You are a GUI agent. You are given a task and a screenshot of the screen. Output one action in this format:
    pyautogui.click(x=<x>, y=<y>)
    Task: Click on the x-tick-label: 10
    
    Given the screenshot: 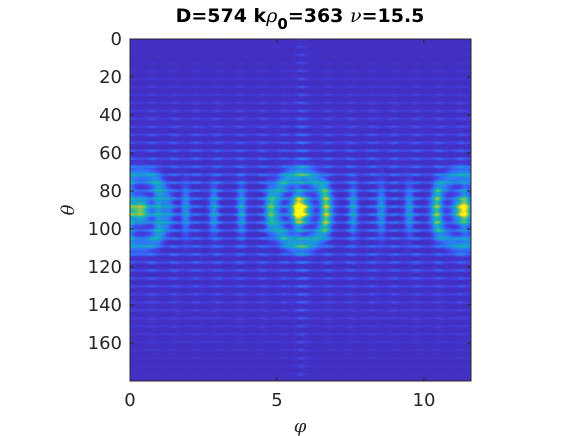 What is the action you would take?
    pyautogui.click(x=424, y=400)
    